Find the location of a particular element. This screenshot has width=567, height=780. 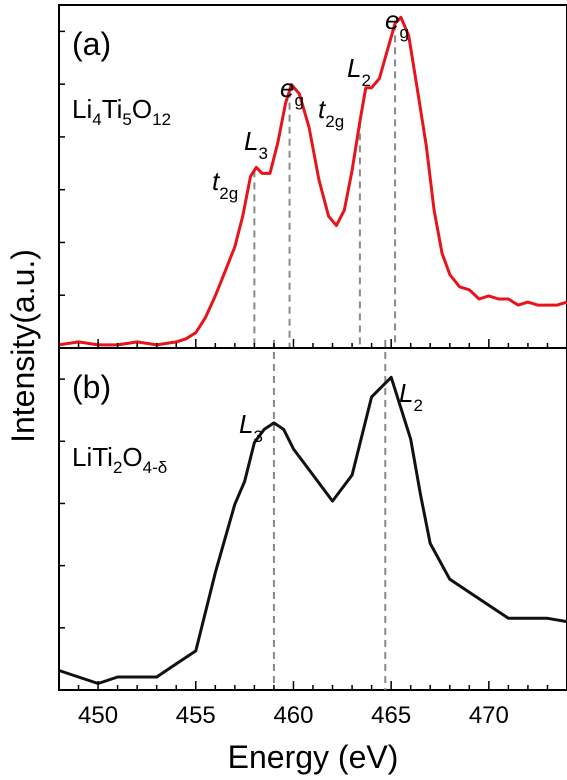

annotation-b-l2: L2 is located at coordinates (411, 396).